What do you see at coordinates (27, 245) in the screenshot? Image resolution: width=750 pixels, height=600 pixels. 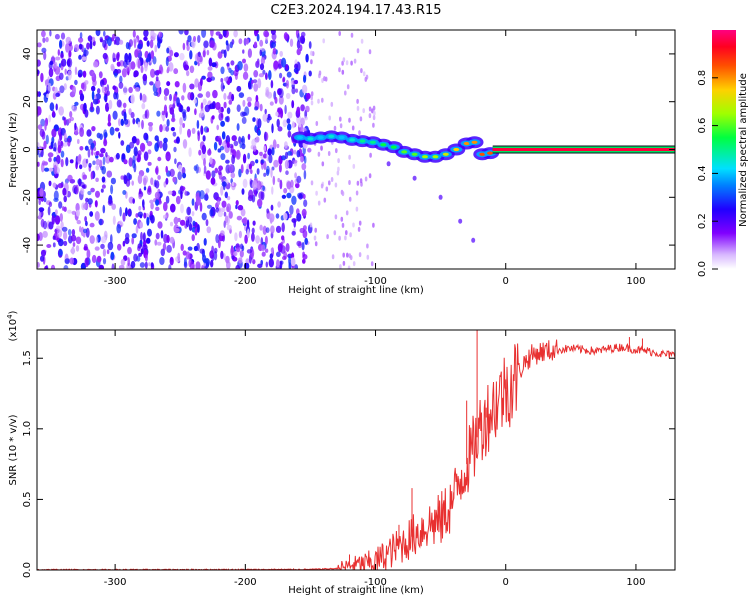 I see `y-tick-label: -40` at bounding box center [27, 245].